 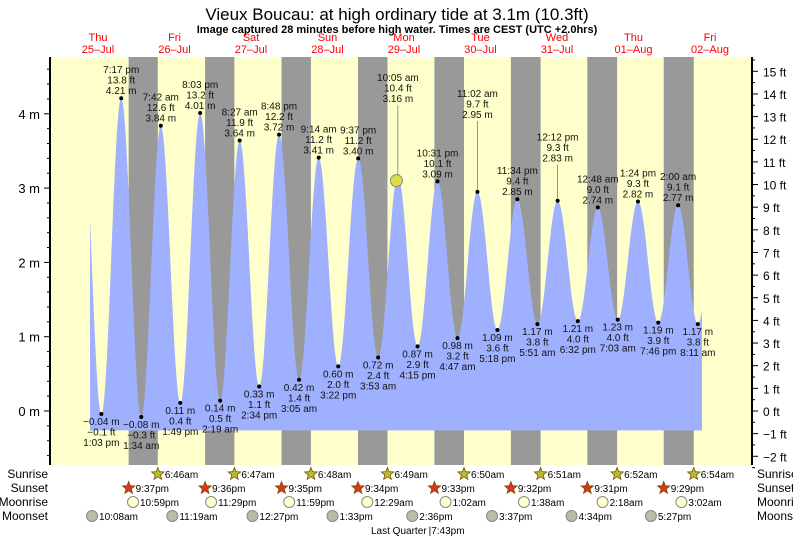 I want to click on date-label: 29–Jul, so click(x=404, y=50).